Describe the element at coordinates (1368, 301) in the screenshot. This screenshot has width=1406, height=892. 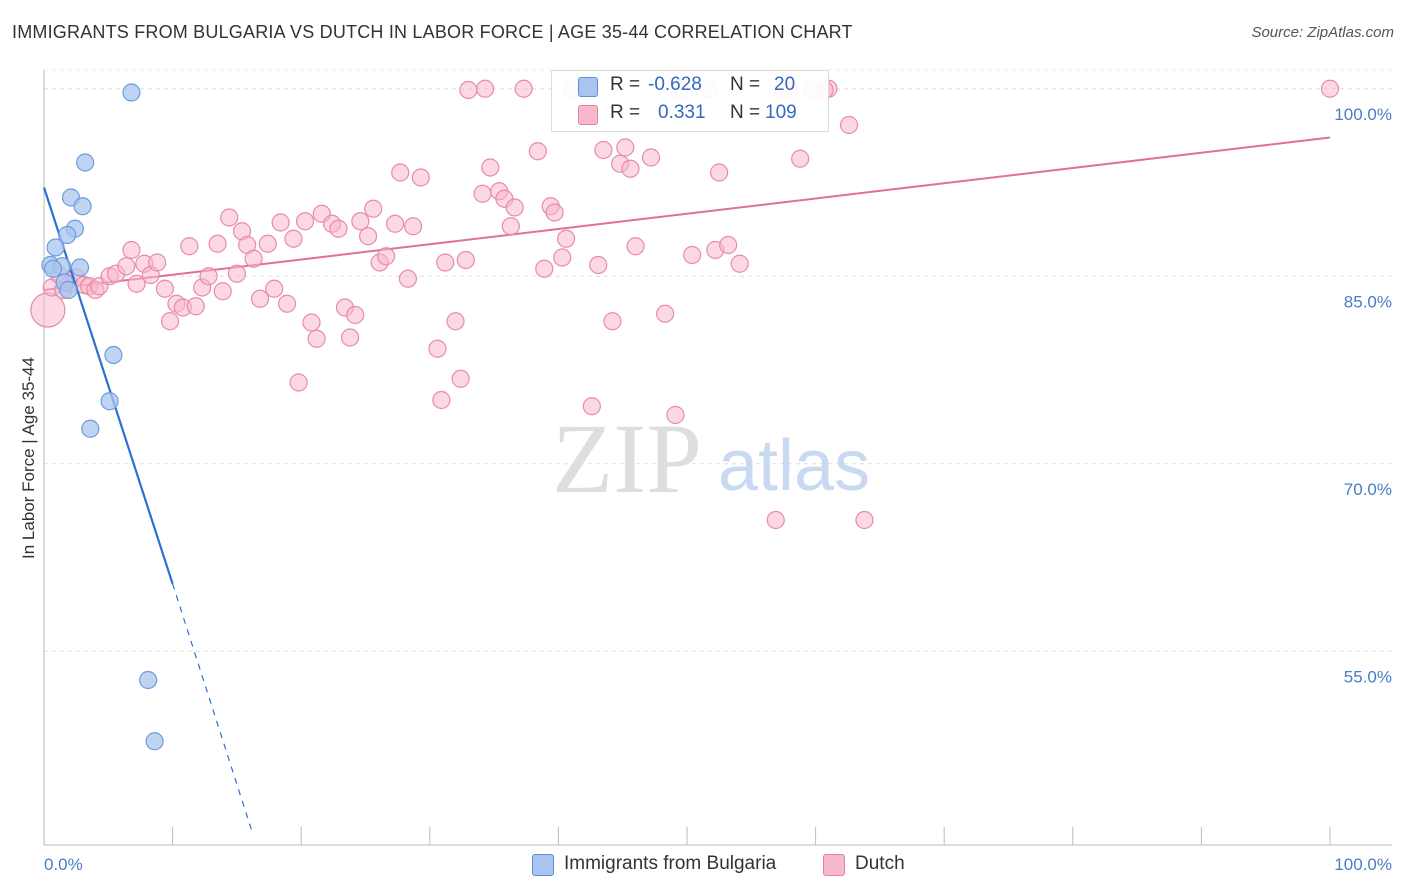
I see `y-tick-label: 85.0%` at that location.